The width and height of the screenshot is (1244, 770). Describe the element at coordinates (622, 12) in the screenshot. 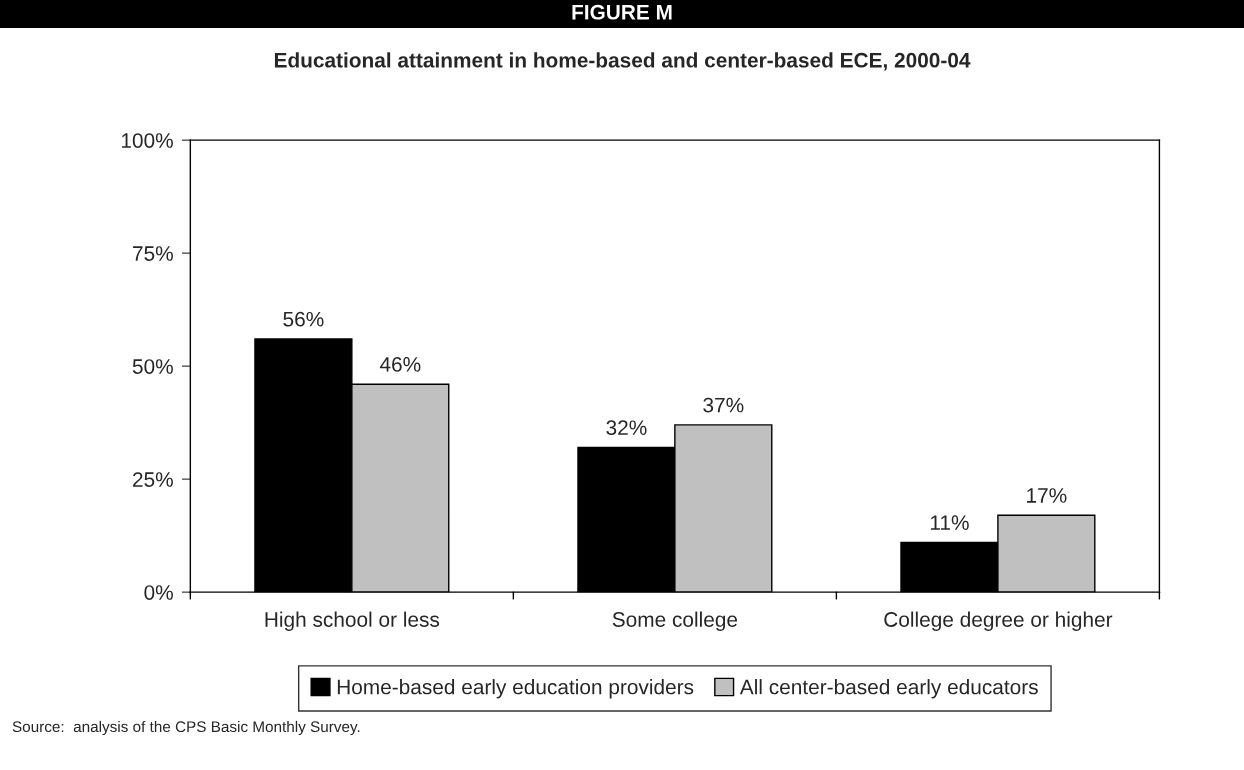

I see `chart-title: FIGURE M` at that location.